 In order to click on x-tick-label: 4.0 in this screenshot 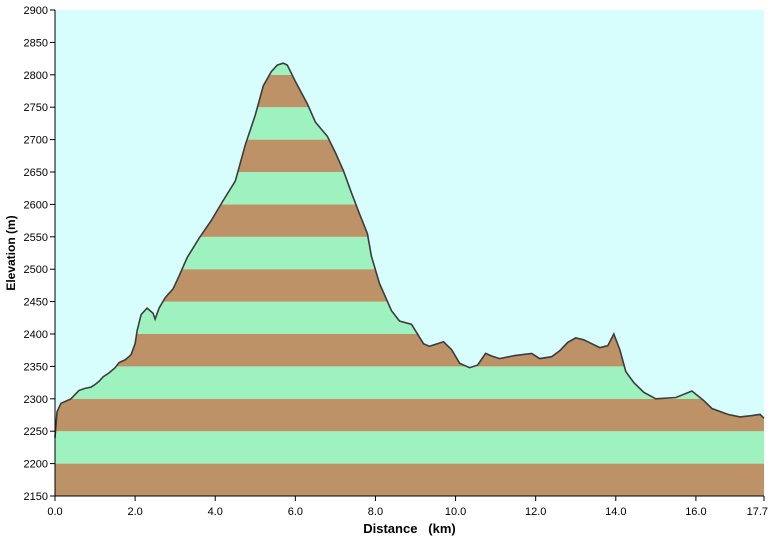, I will do `click(215, 512)`.